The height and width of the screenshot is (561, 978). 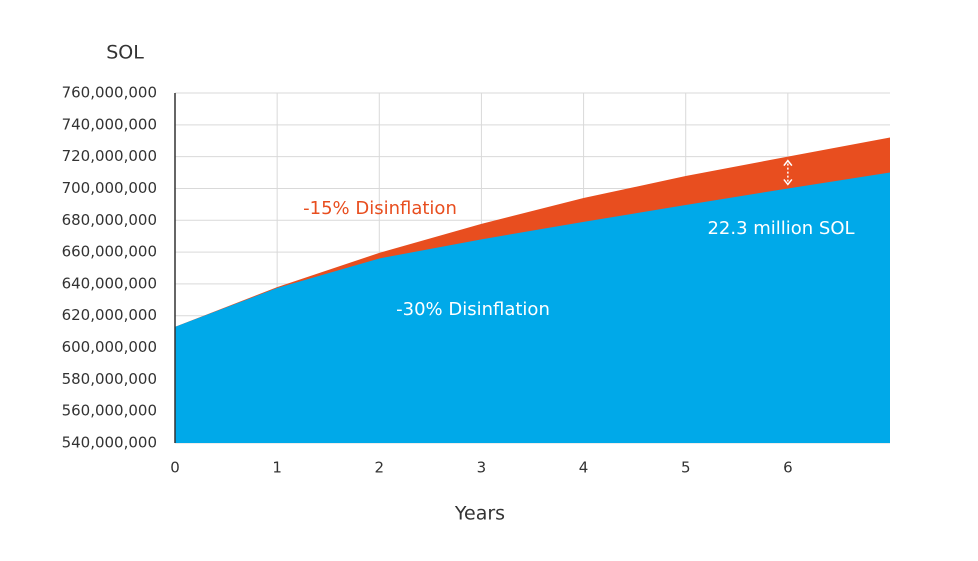 What do you see at coordinates (686, 468) in the screenshot?
I see `x-tick-label: 5` at bounding box center [686, 468].